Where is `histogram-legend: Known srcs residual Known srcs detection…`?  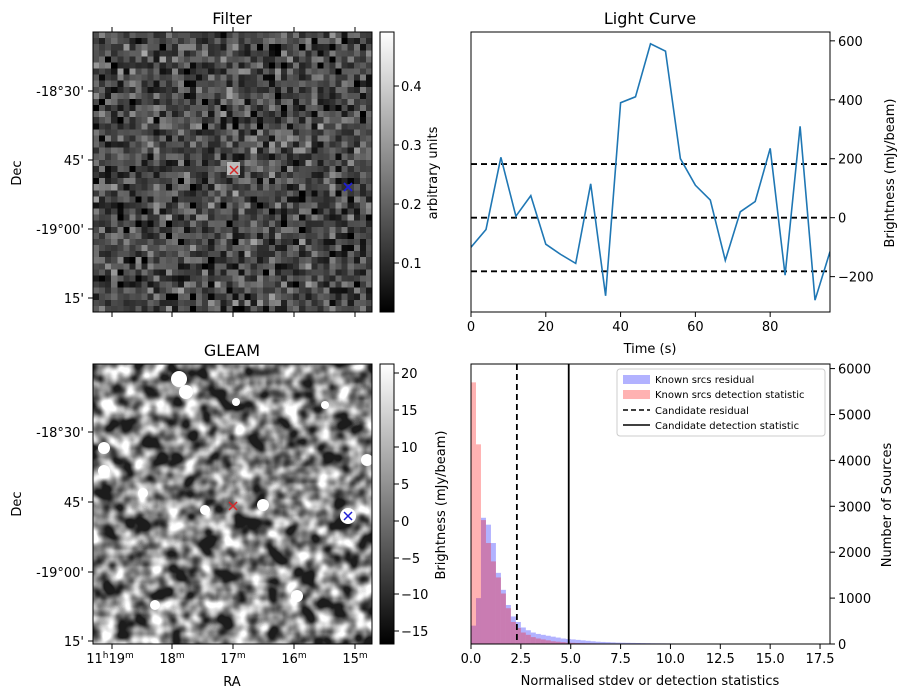 histogram-legend: Known srcs residual Known srcs detection… is located at coordinates (721, 402).